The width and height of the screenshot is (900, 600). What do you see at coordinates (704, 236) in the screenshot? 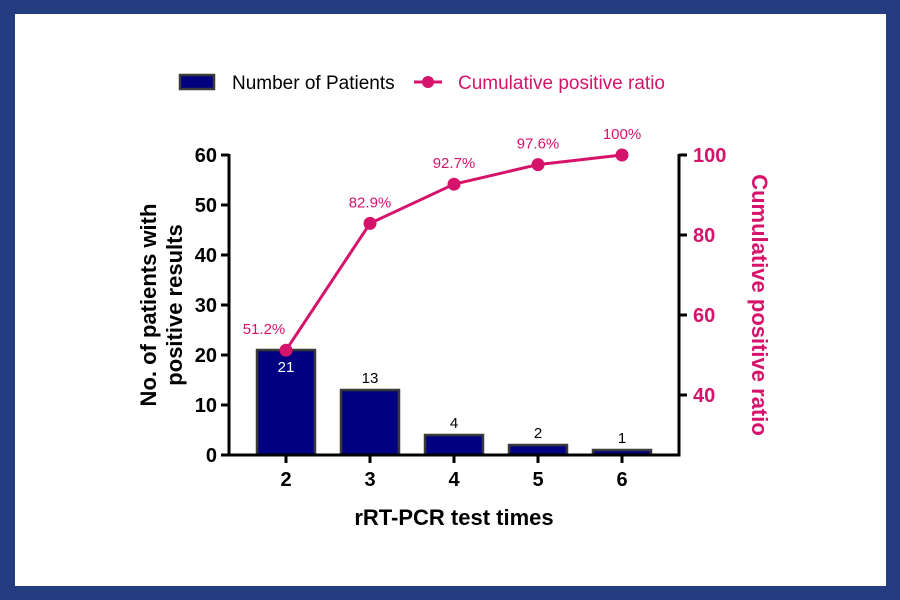
I see `y2-tick-label: 80` at bounding box center [704, 236].